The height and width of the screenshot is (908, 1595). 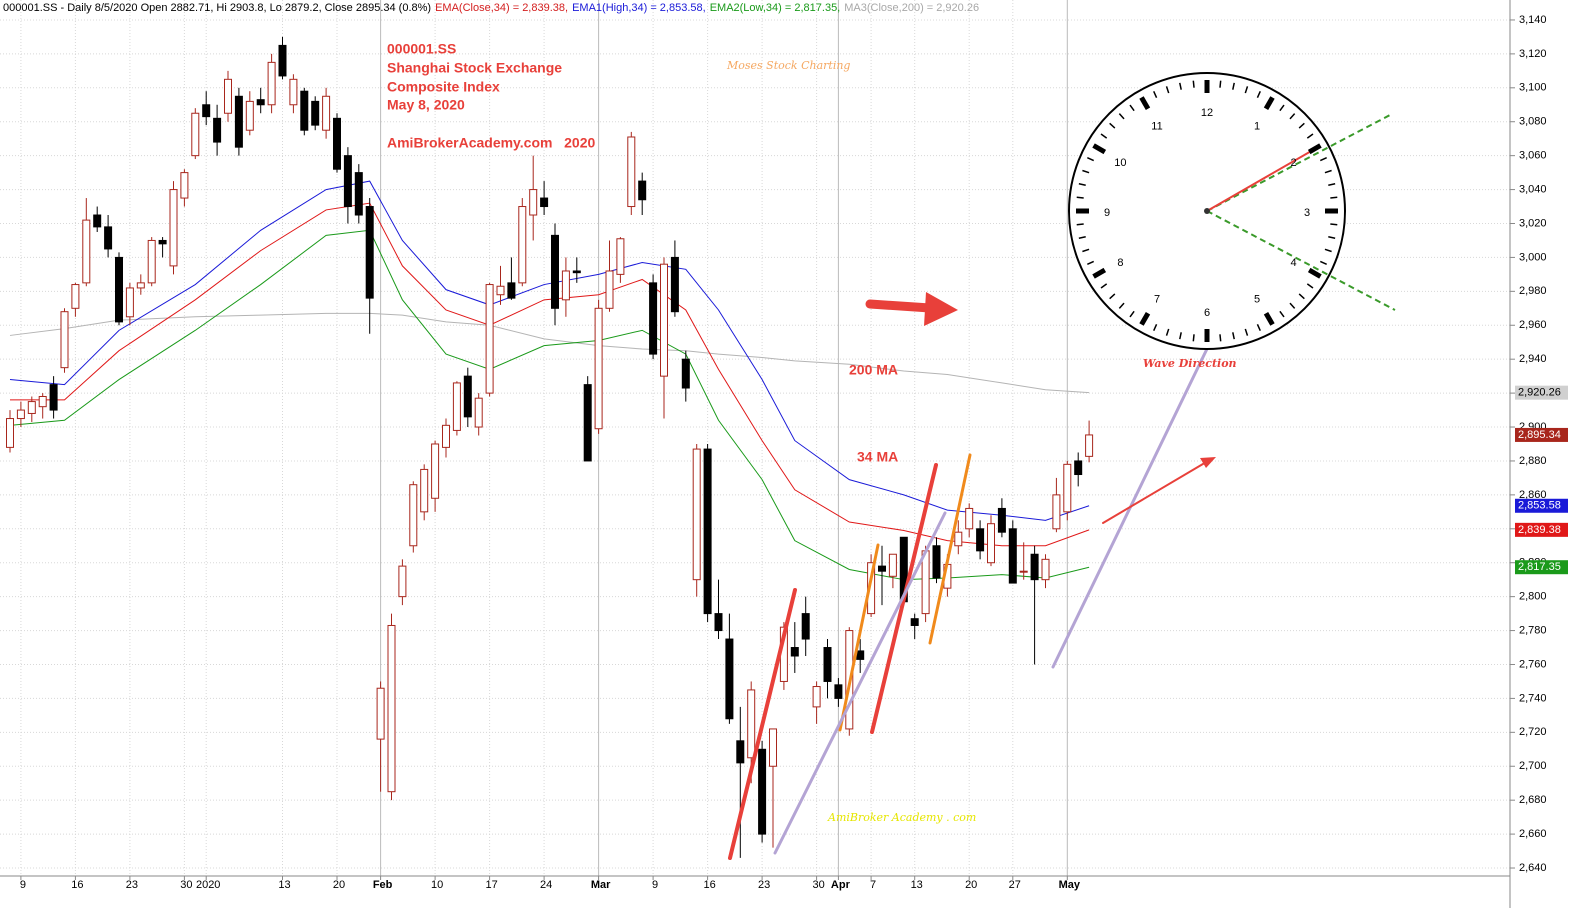 I want to click on header-item: EMA2(Low,34) = 2,817.35,, so click(x=775, y=8).